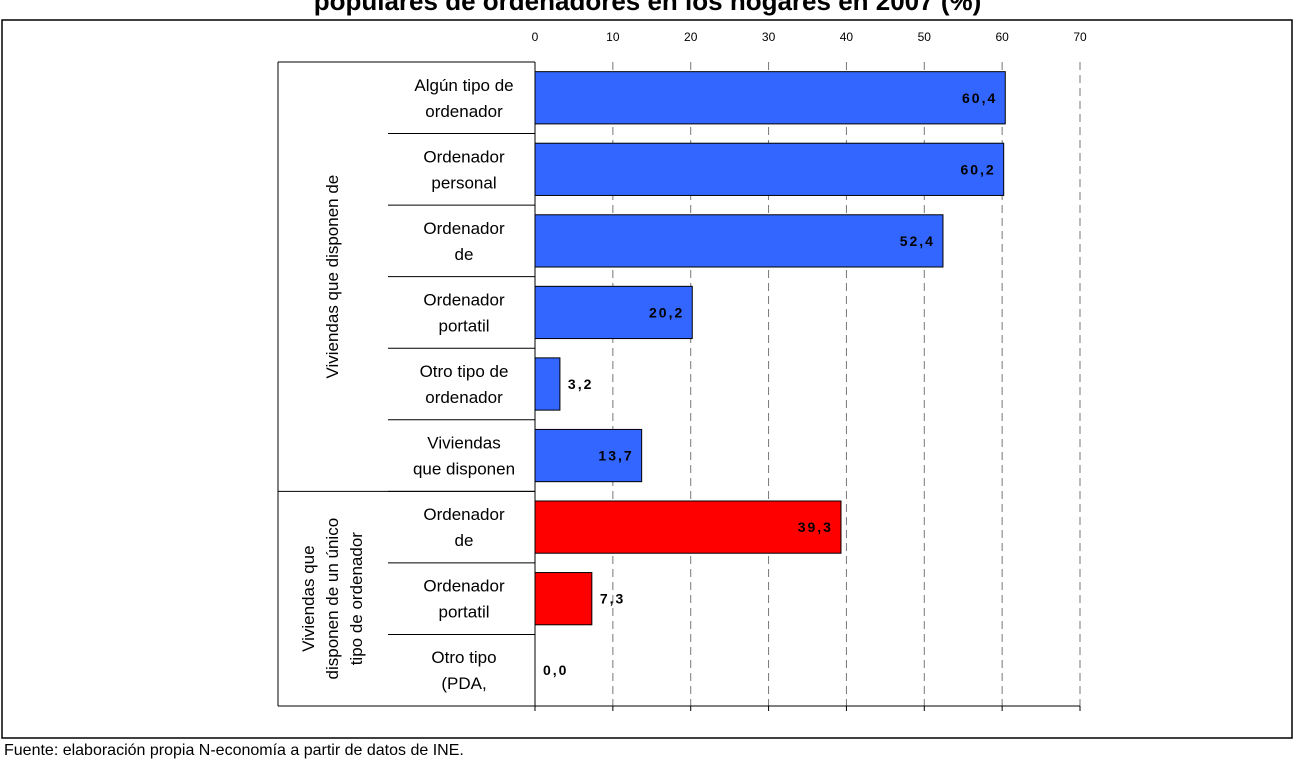 This screenshot has height=760, width=1295. Describe the element at coordinates (979, 98) in the screenshot. I see `bar-value-label: 60,4` at that location.